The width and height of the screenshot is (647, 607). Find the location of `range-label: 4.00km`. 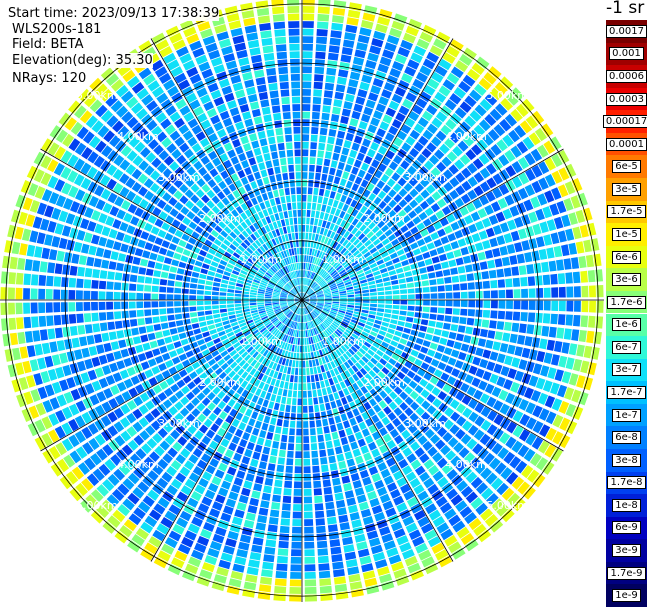

range-label: 4.00km is located at coordinates (138, 136).